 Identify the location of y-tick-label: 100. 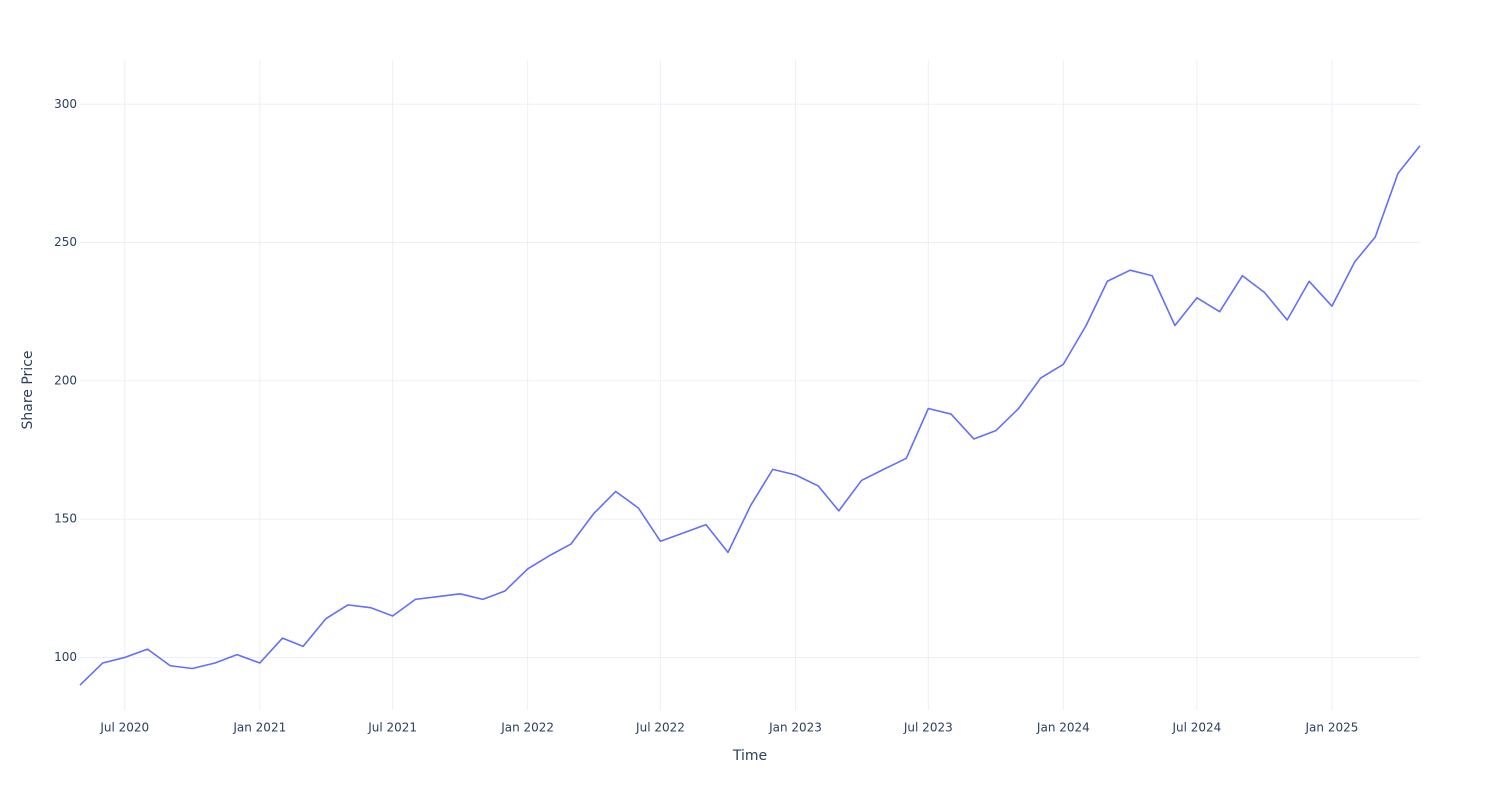
(65, 657).